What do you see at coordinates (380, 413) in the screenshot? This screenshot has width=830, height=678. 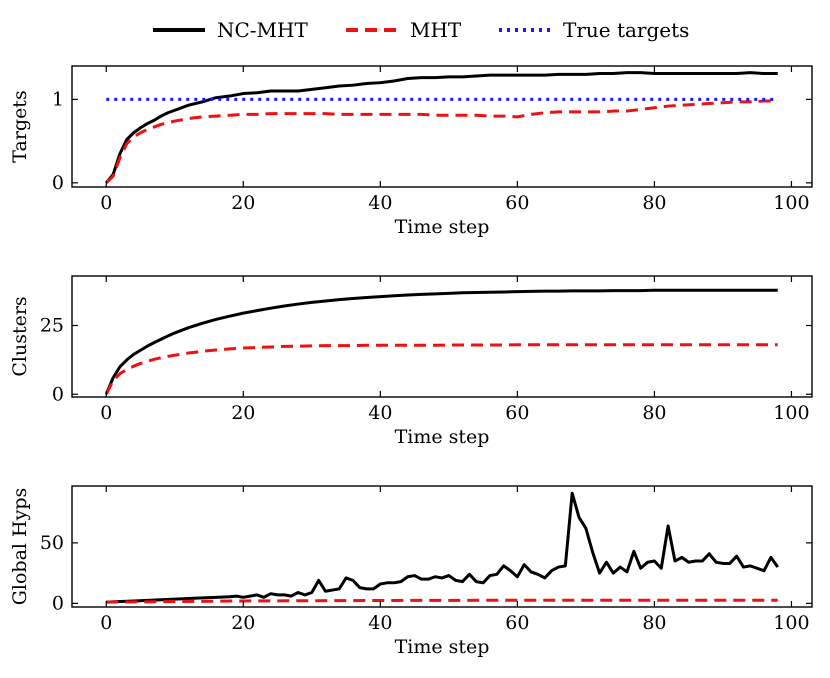 I see `clusters-x-tick-label: 40` at bounding box center [380, 413].